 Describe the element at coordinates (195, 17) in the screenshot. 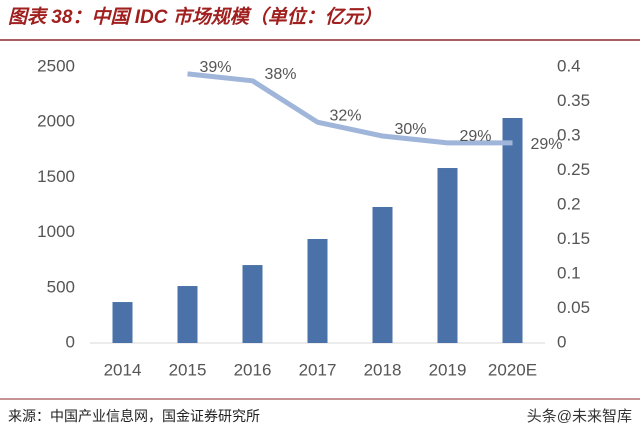

I see `chart-title: 图表 38：中国 IDC 市场规模（单位：亿元）` at that location.